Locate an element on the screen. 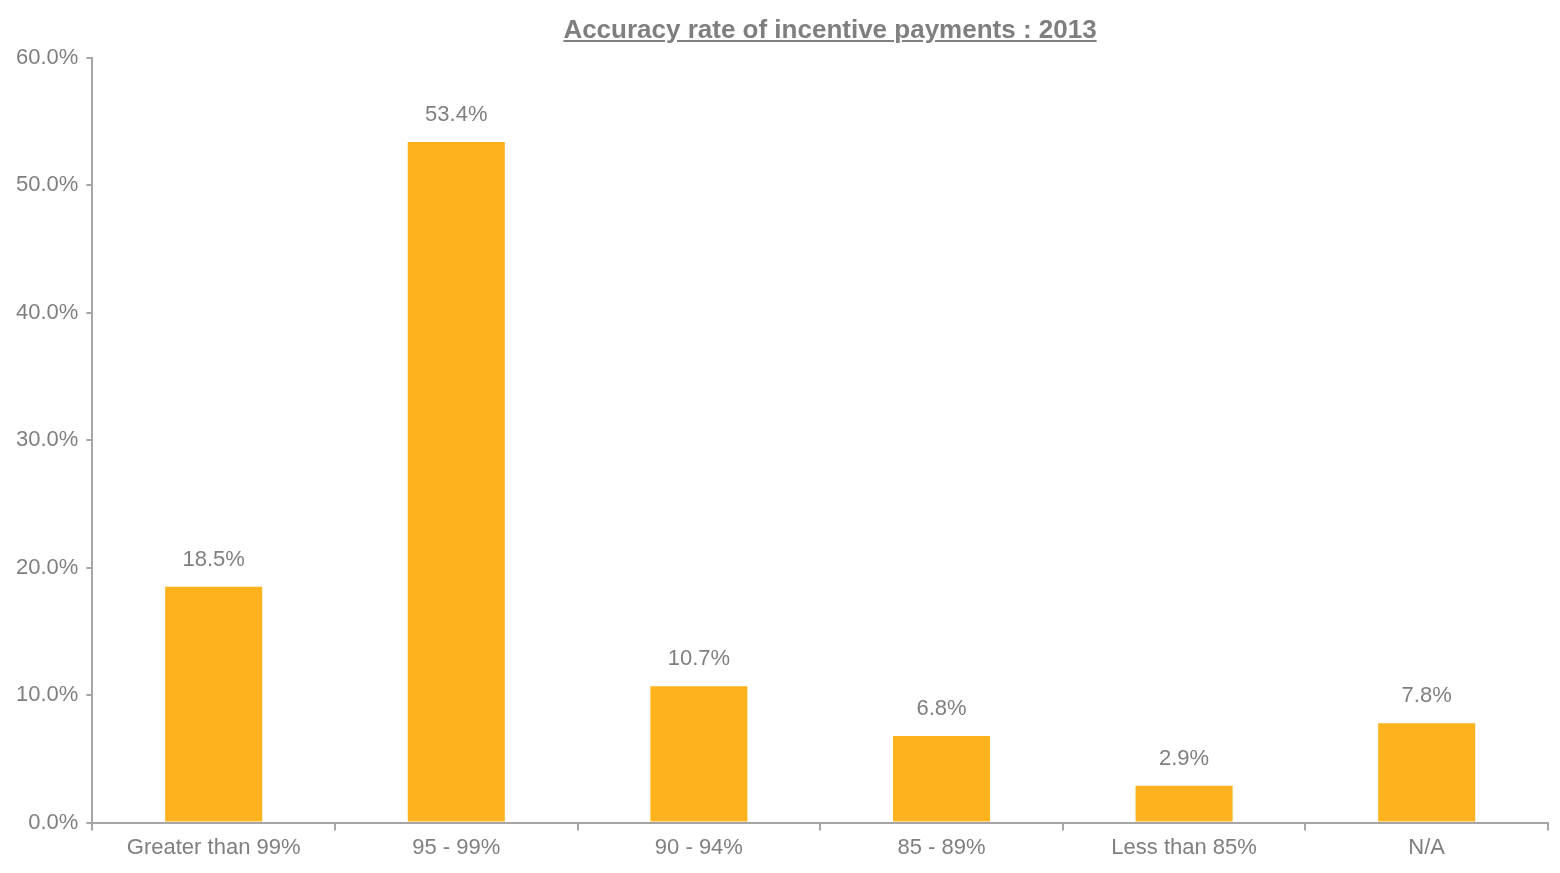  data-label: 2.9% is located at coordinates (1184, 757).